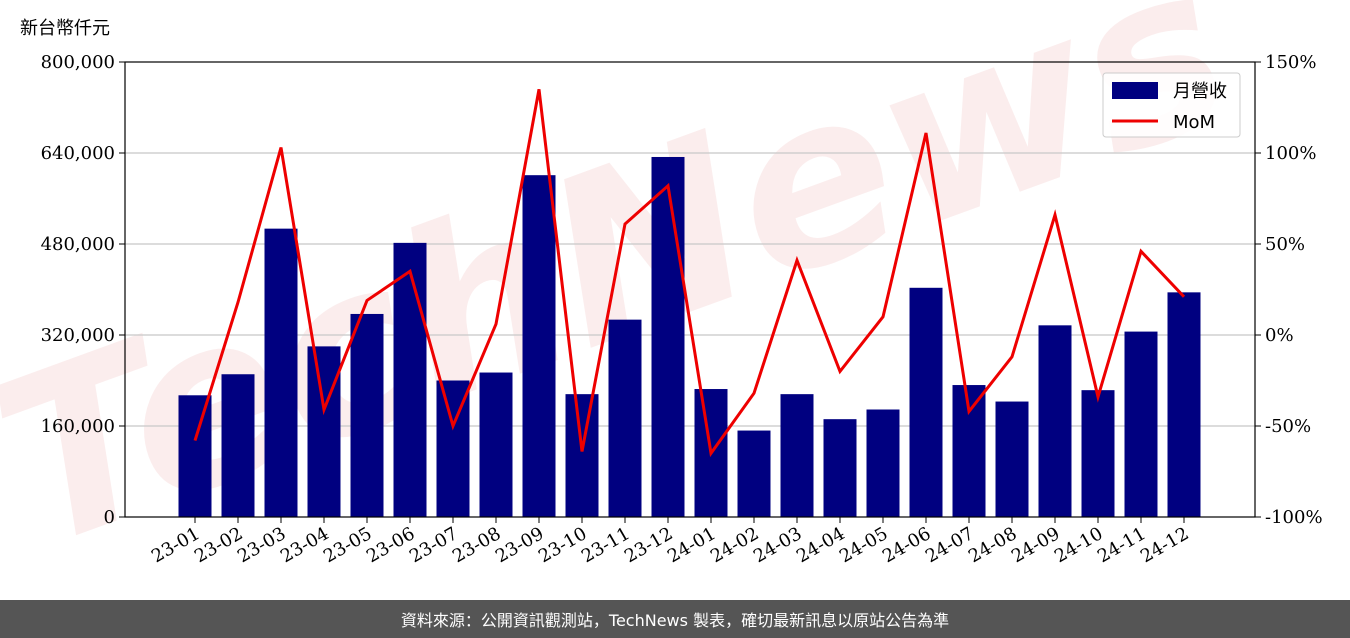 Image resolution: width=1350 pixels, height=638 pixels. I want to click on x-tick-label: 23-05, so click(347, 545).